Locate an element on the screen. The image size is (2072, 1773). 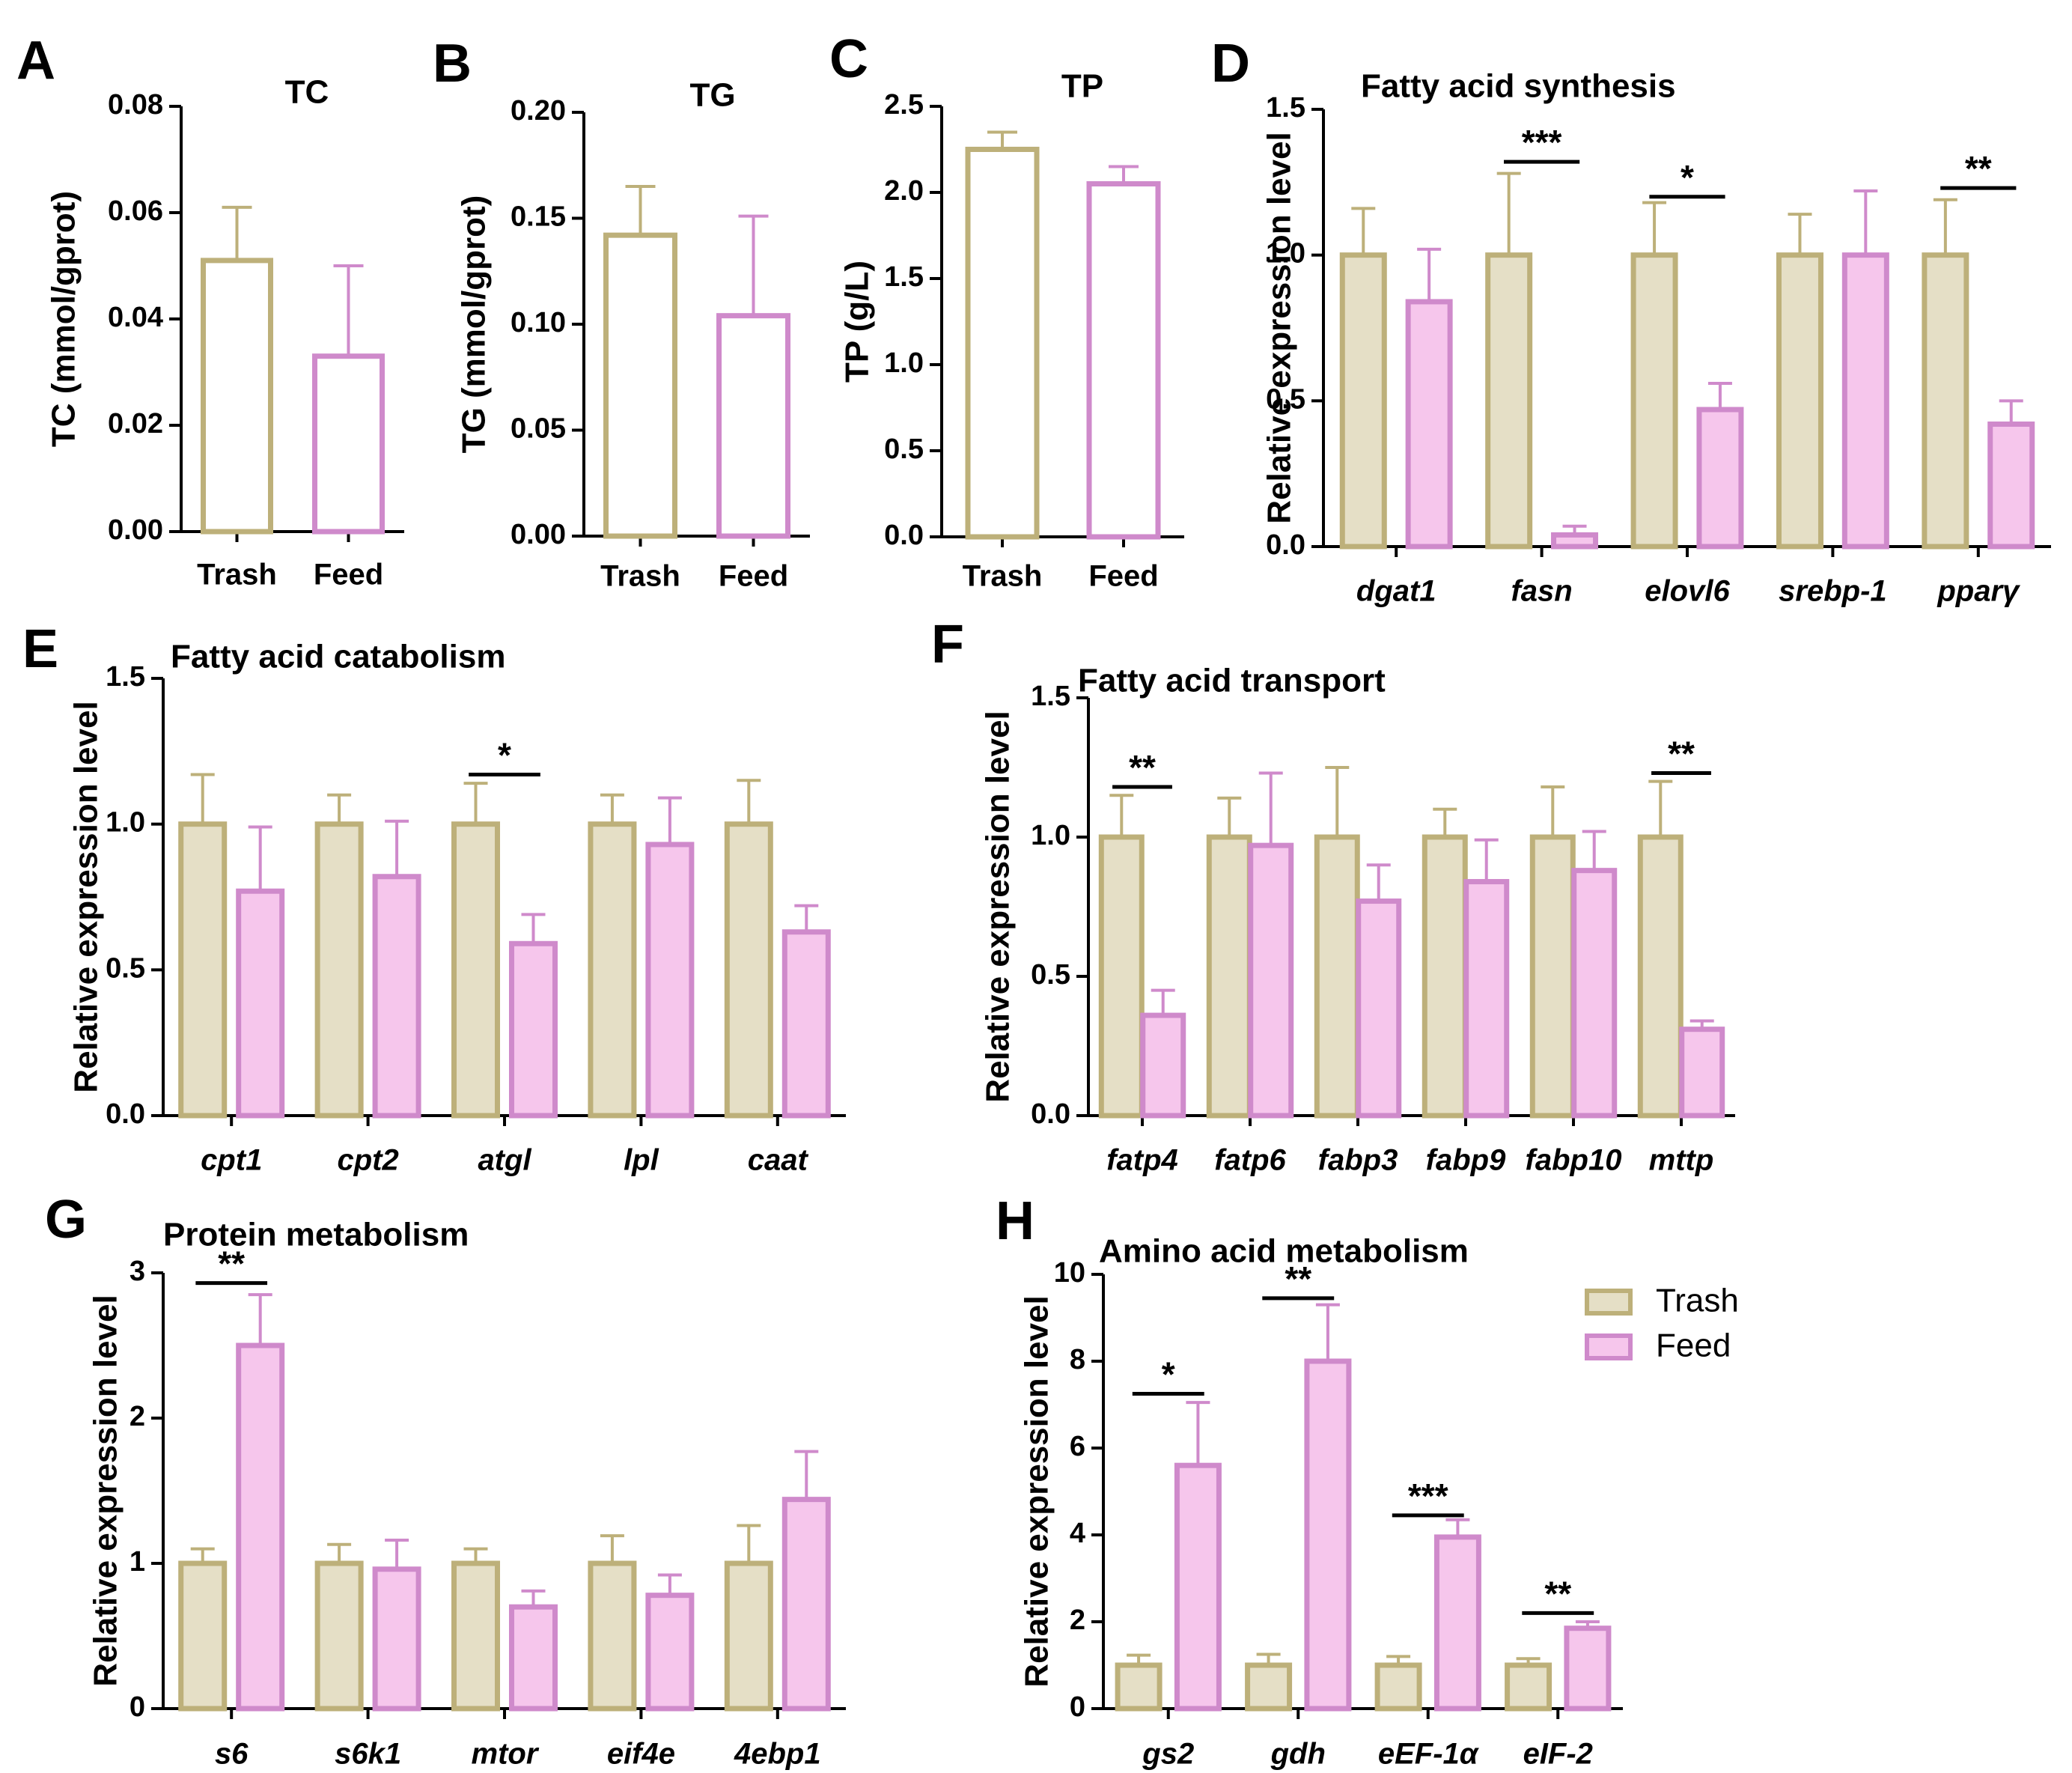
significance-marker: * is located at coordinates (1687, 177).